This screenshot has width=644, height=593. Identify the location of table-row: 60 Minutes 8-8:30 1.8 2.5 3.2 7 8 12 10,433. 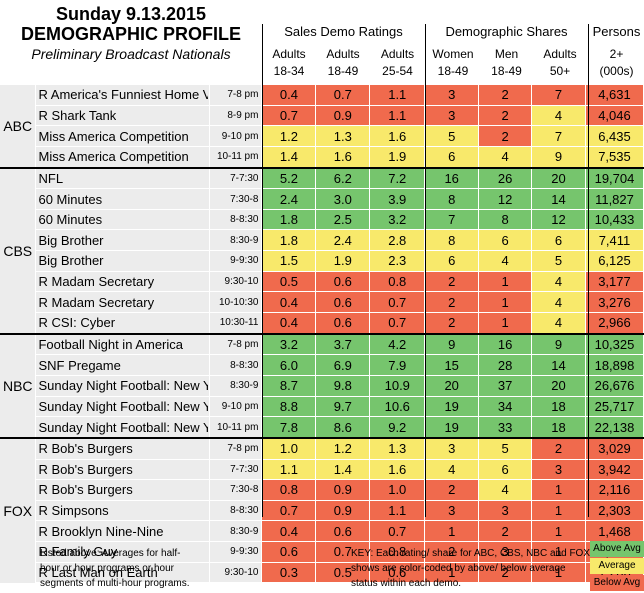
(322, 220).